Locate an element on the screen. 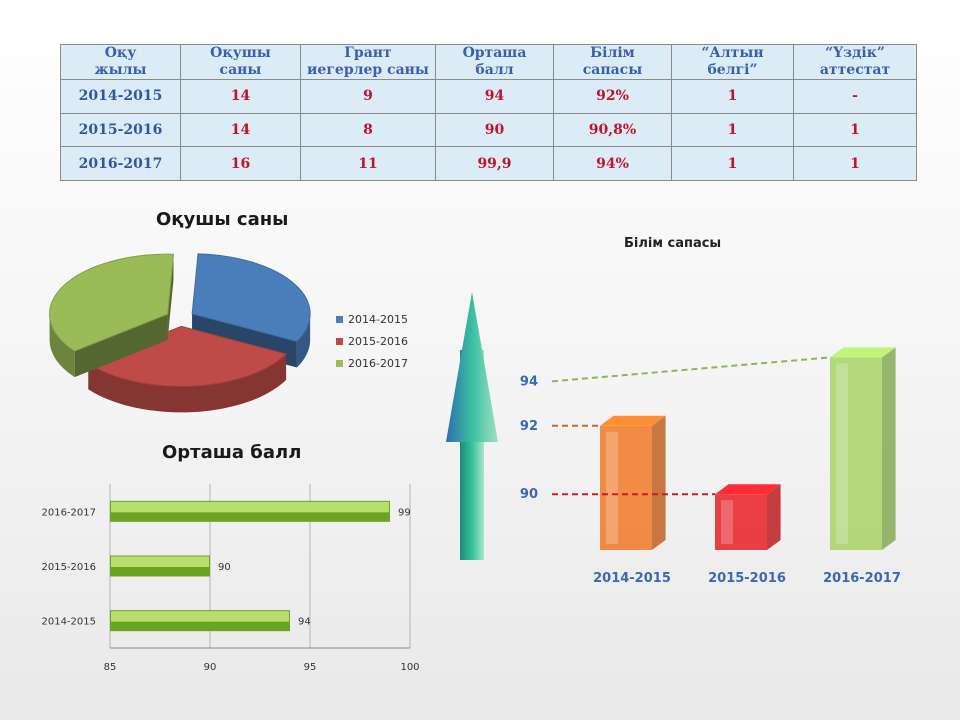  column-2016-2017 is located at coordinates (863, 448).